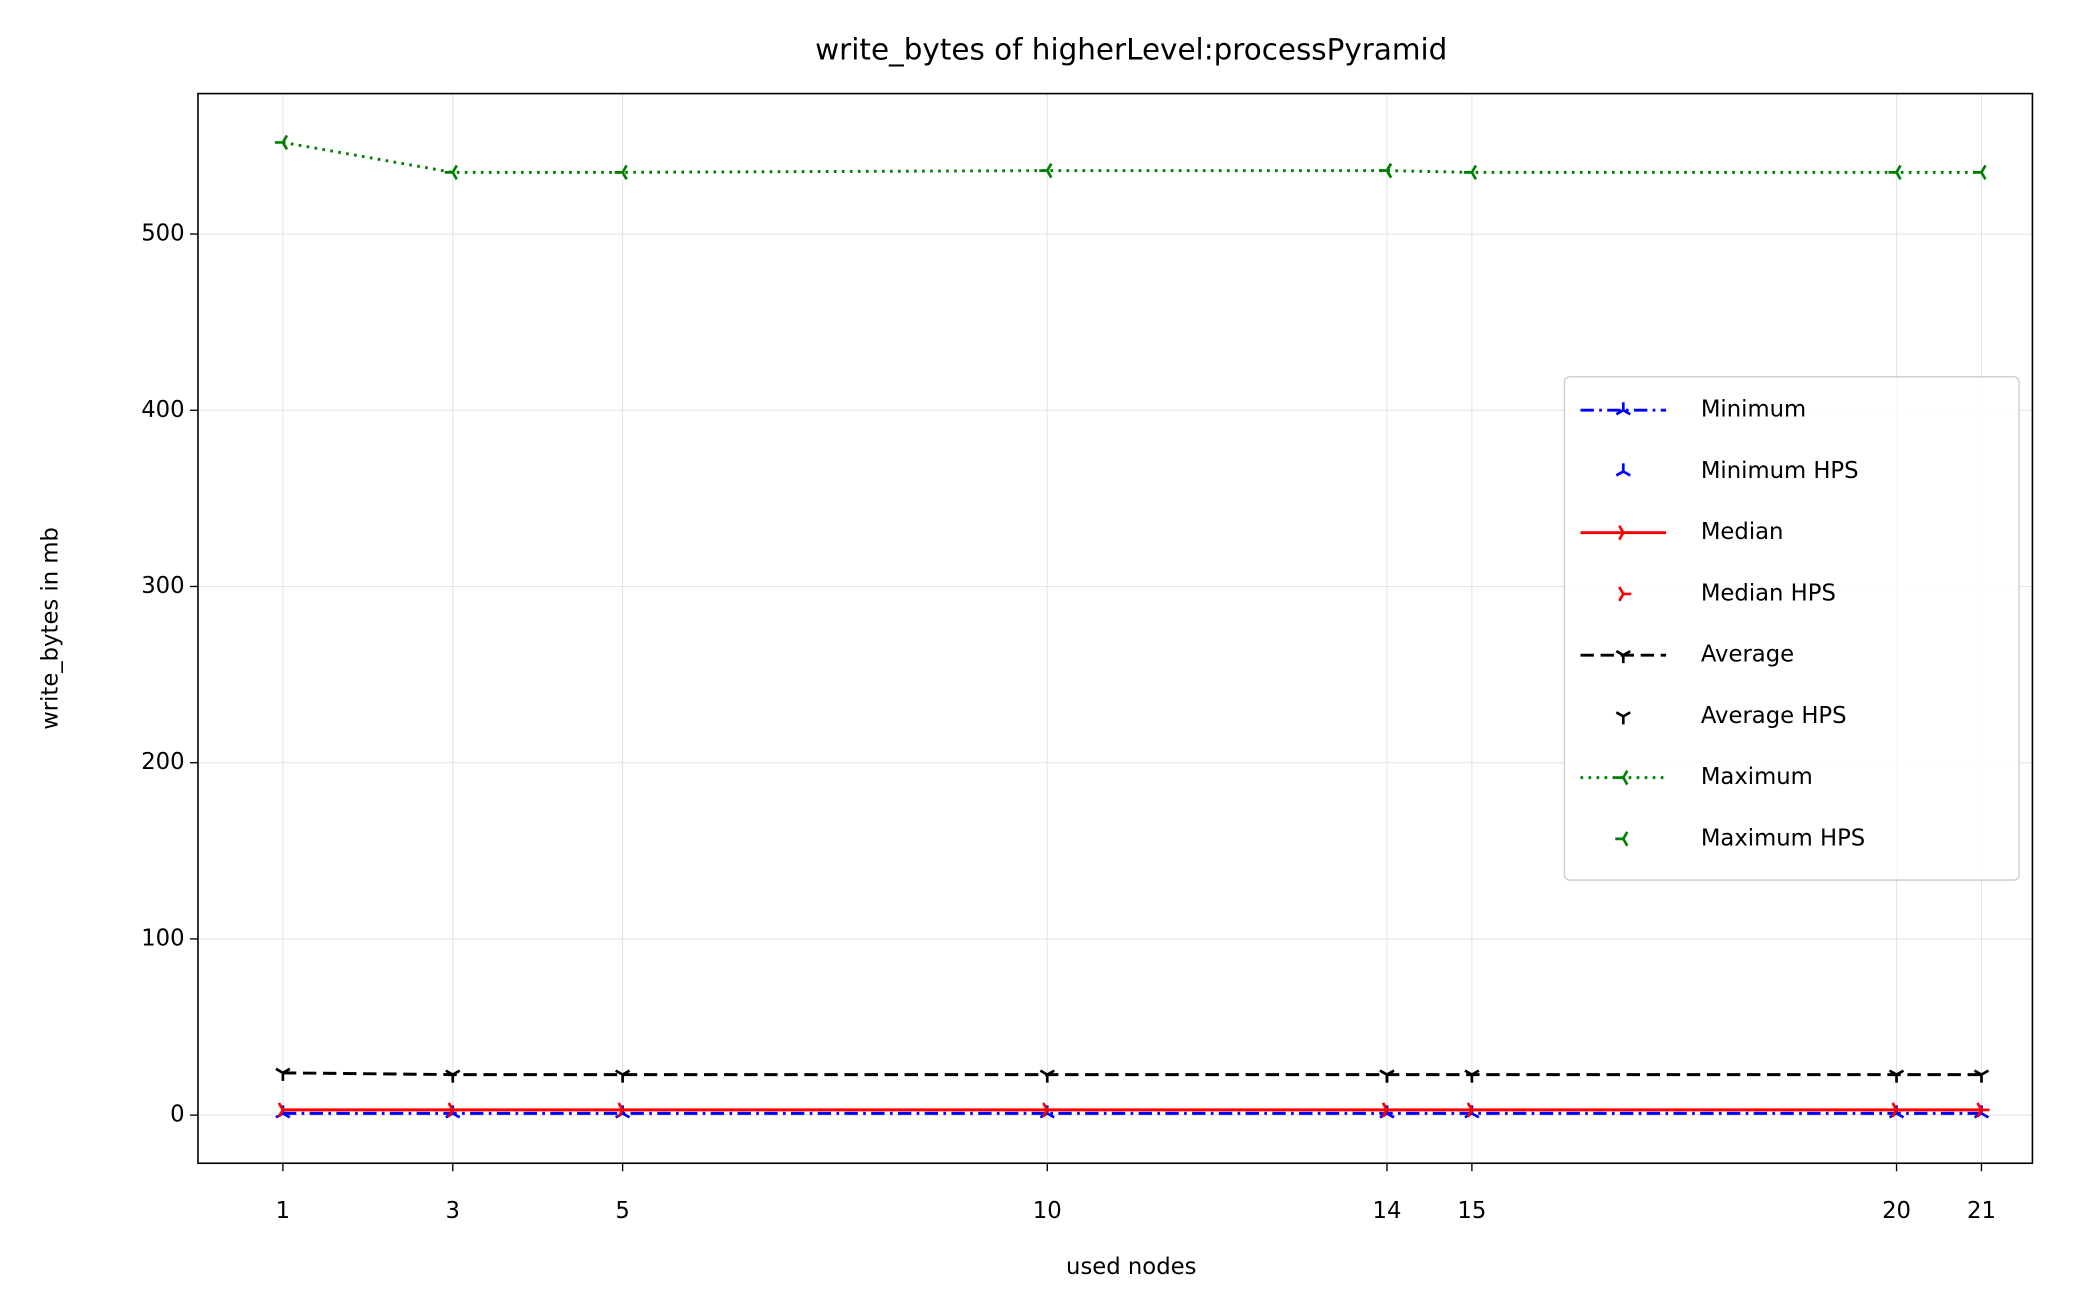 This screenshot has height=1313, width=2086. I want to click on y-tick-label: 400, so click(162, 410).